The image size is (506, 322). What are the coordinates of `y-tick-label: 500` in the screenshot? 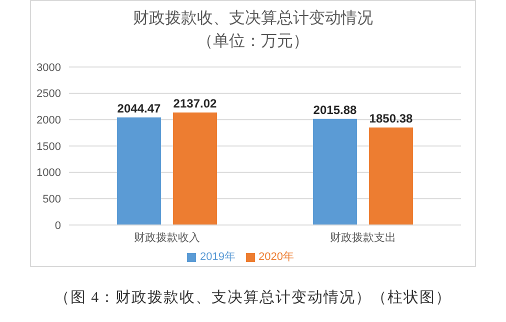 It's located at (51, 200).